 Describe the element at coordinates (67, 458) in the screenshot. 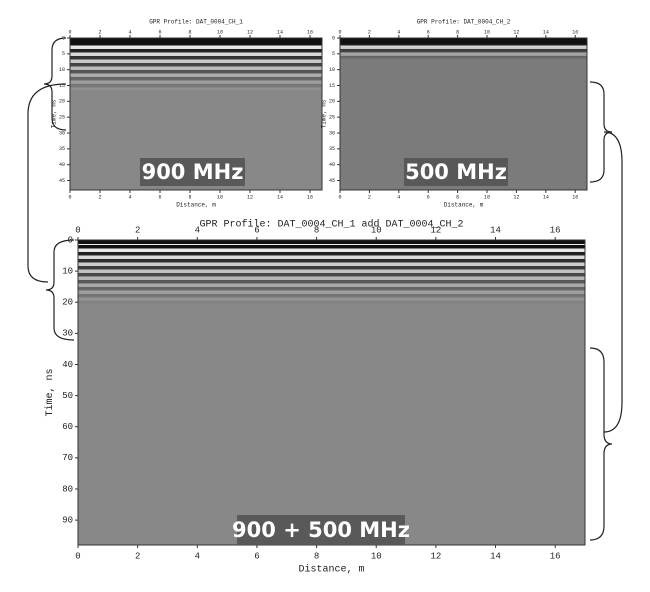

I see `y-tick-label: 70` at that location.